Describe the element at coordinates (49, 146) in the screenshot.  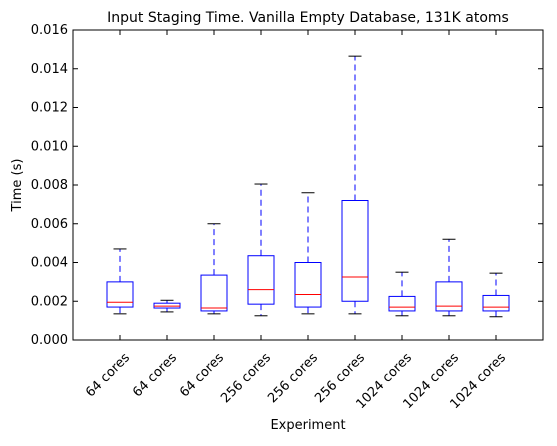
I see `y-tick-label: 0.010` at that location.